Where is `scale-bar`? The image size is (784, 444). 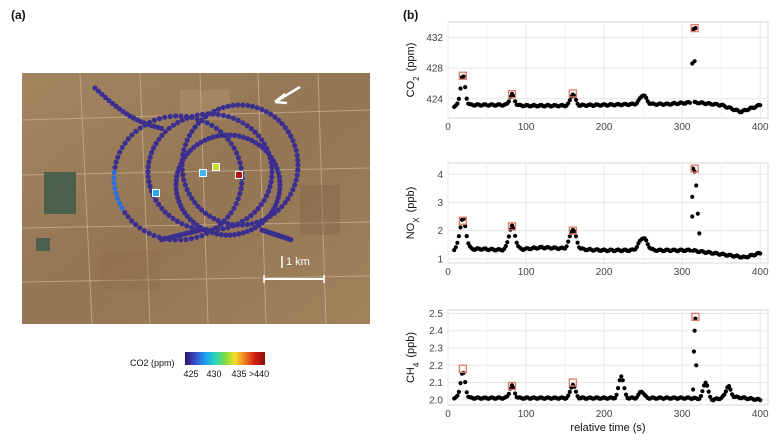 scale-bar is located at coordinates (294, 269).